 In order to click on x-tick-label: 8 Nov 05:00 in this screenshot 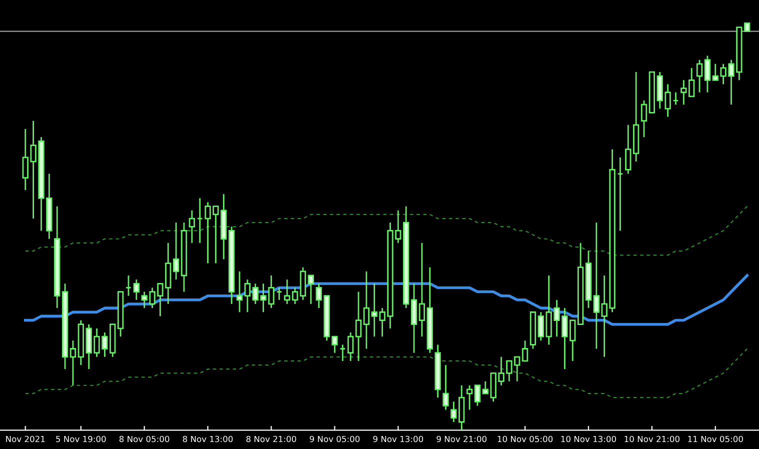, I will do `click(144, 439)`.